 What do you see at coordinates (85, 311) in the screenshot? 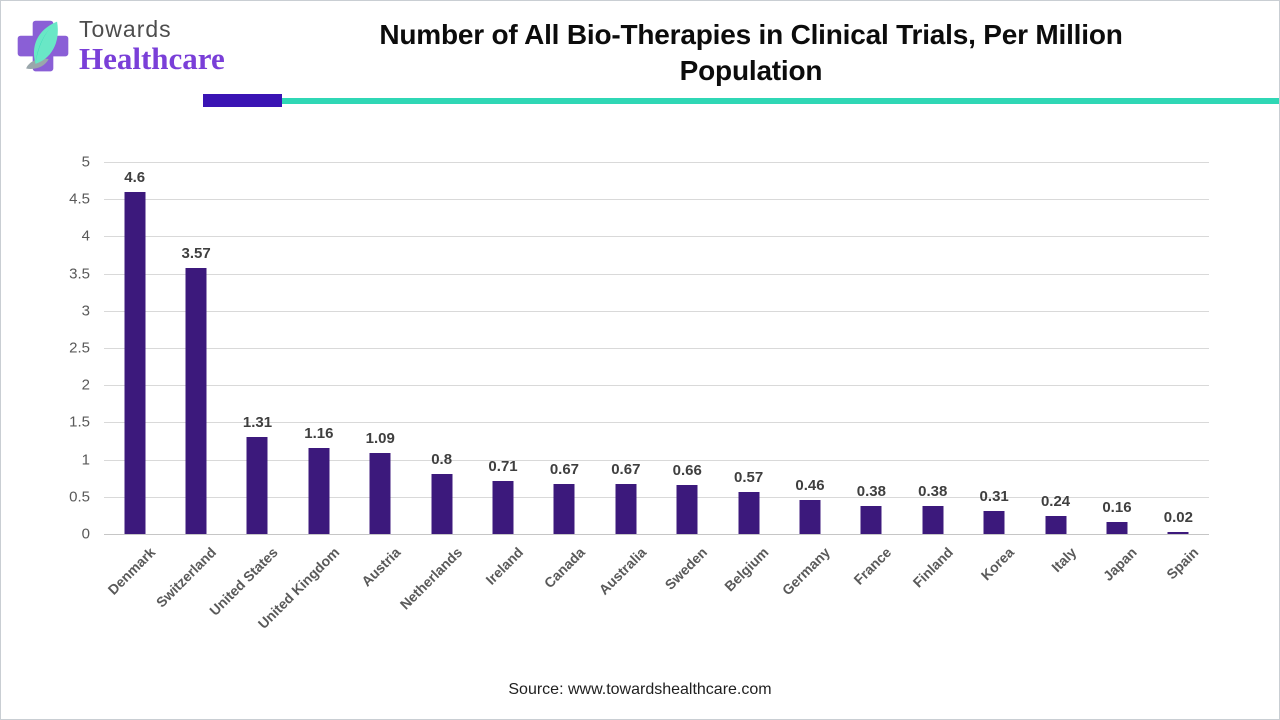
I see `y-axis-tick-label: 3` at bounding box center [85, 311].